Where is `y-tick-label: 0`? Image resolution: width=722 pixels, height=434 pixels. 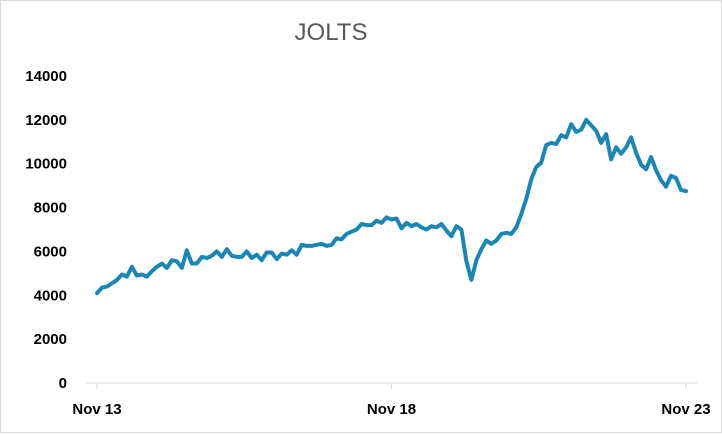
y-tick-label: 0 is located at coordinates (63, 383).